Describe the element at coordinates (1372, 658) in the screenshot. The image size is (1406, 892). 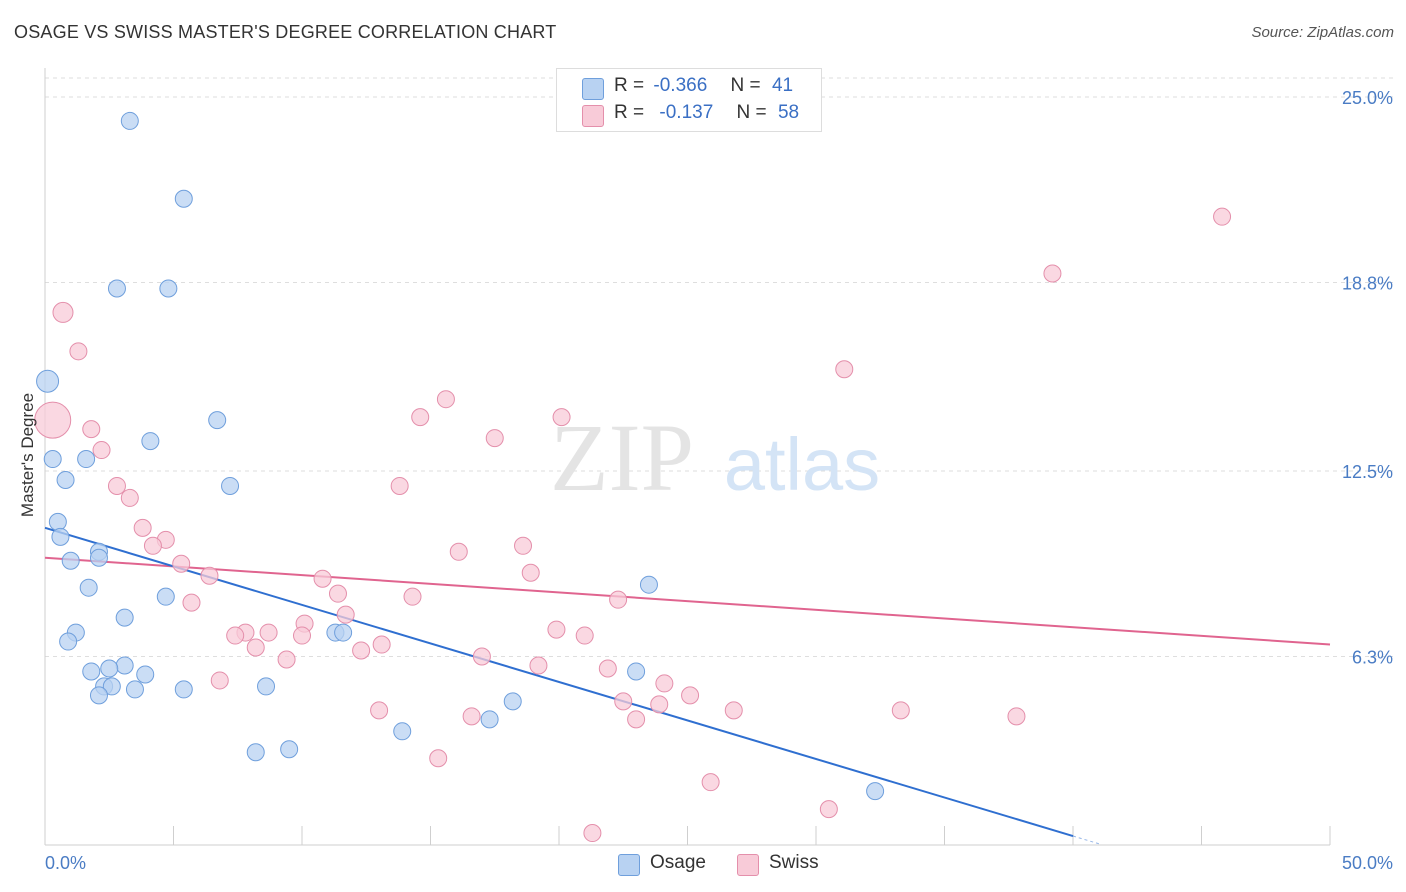
I see `y-tick-label: 6.3%` at that location.